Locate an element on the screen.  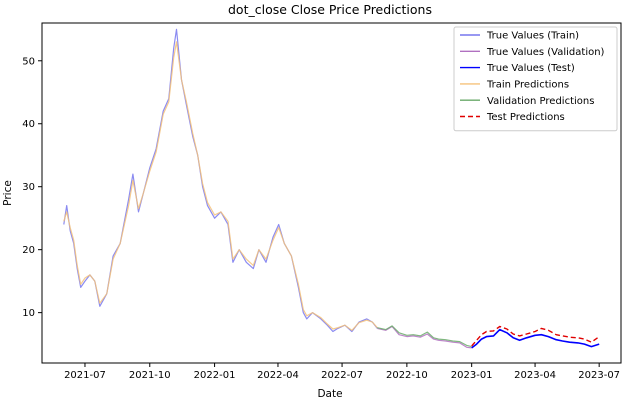
x-tick-label: 2021-07 is located at coordinates (85, 375).